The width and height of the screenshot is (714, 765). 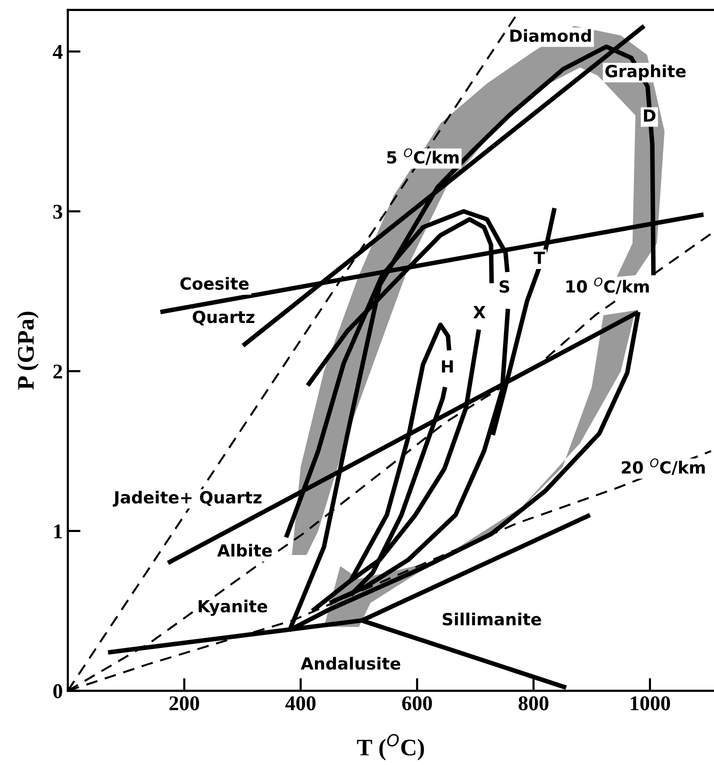 I want to click on x-tick-label: 200, so click(x=185, y=703).